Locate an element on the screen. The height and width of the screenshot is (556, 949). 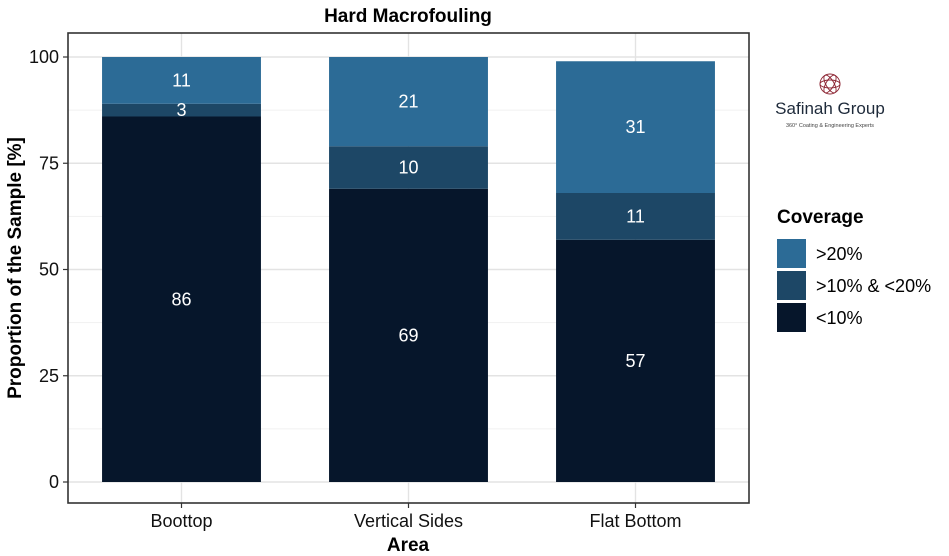
y-axis-title: Proportion of the Sample [%] is located at coordinates (15, 268).